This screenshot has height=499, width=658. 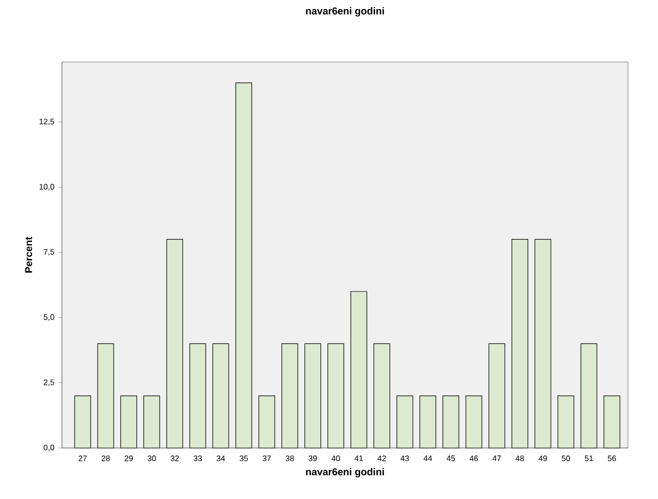 What do you see at coordinates (345, 11) in the screenshot?
I see `chart-title: navar6eni godini` at bounding box center [345, 11].